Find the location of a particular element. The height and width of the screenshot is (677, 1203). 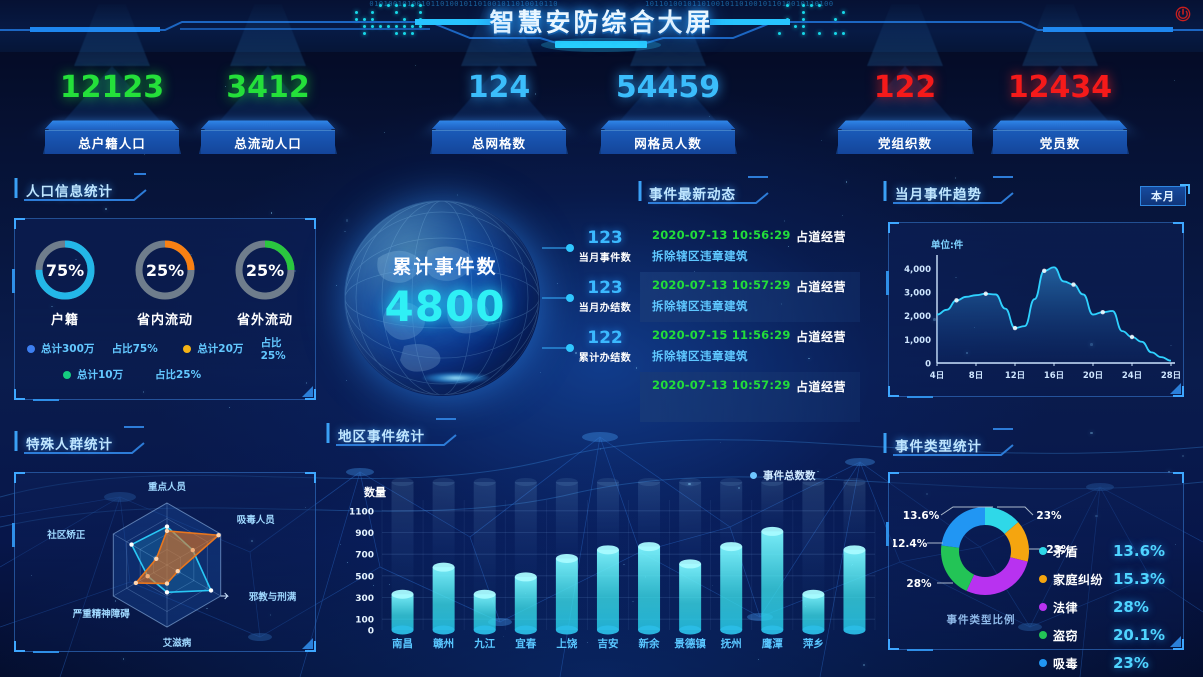

svg-text: 吉安 is located at coordinates (607, 643).